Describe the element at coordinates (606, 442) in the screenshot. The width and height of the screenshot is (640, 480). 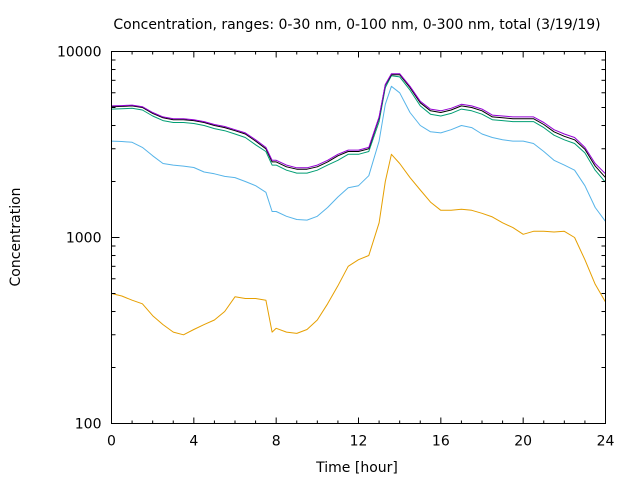
I see `x-tick-label: 24` at that location.